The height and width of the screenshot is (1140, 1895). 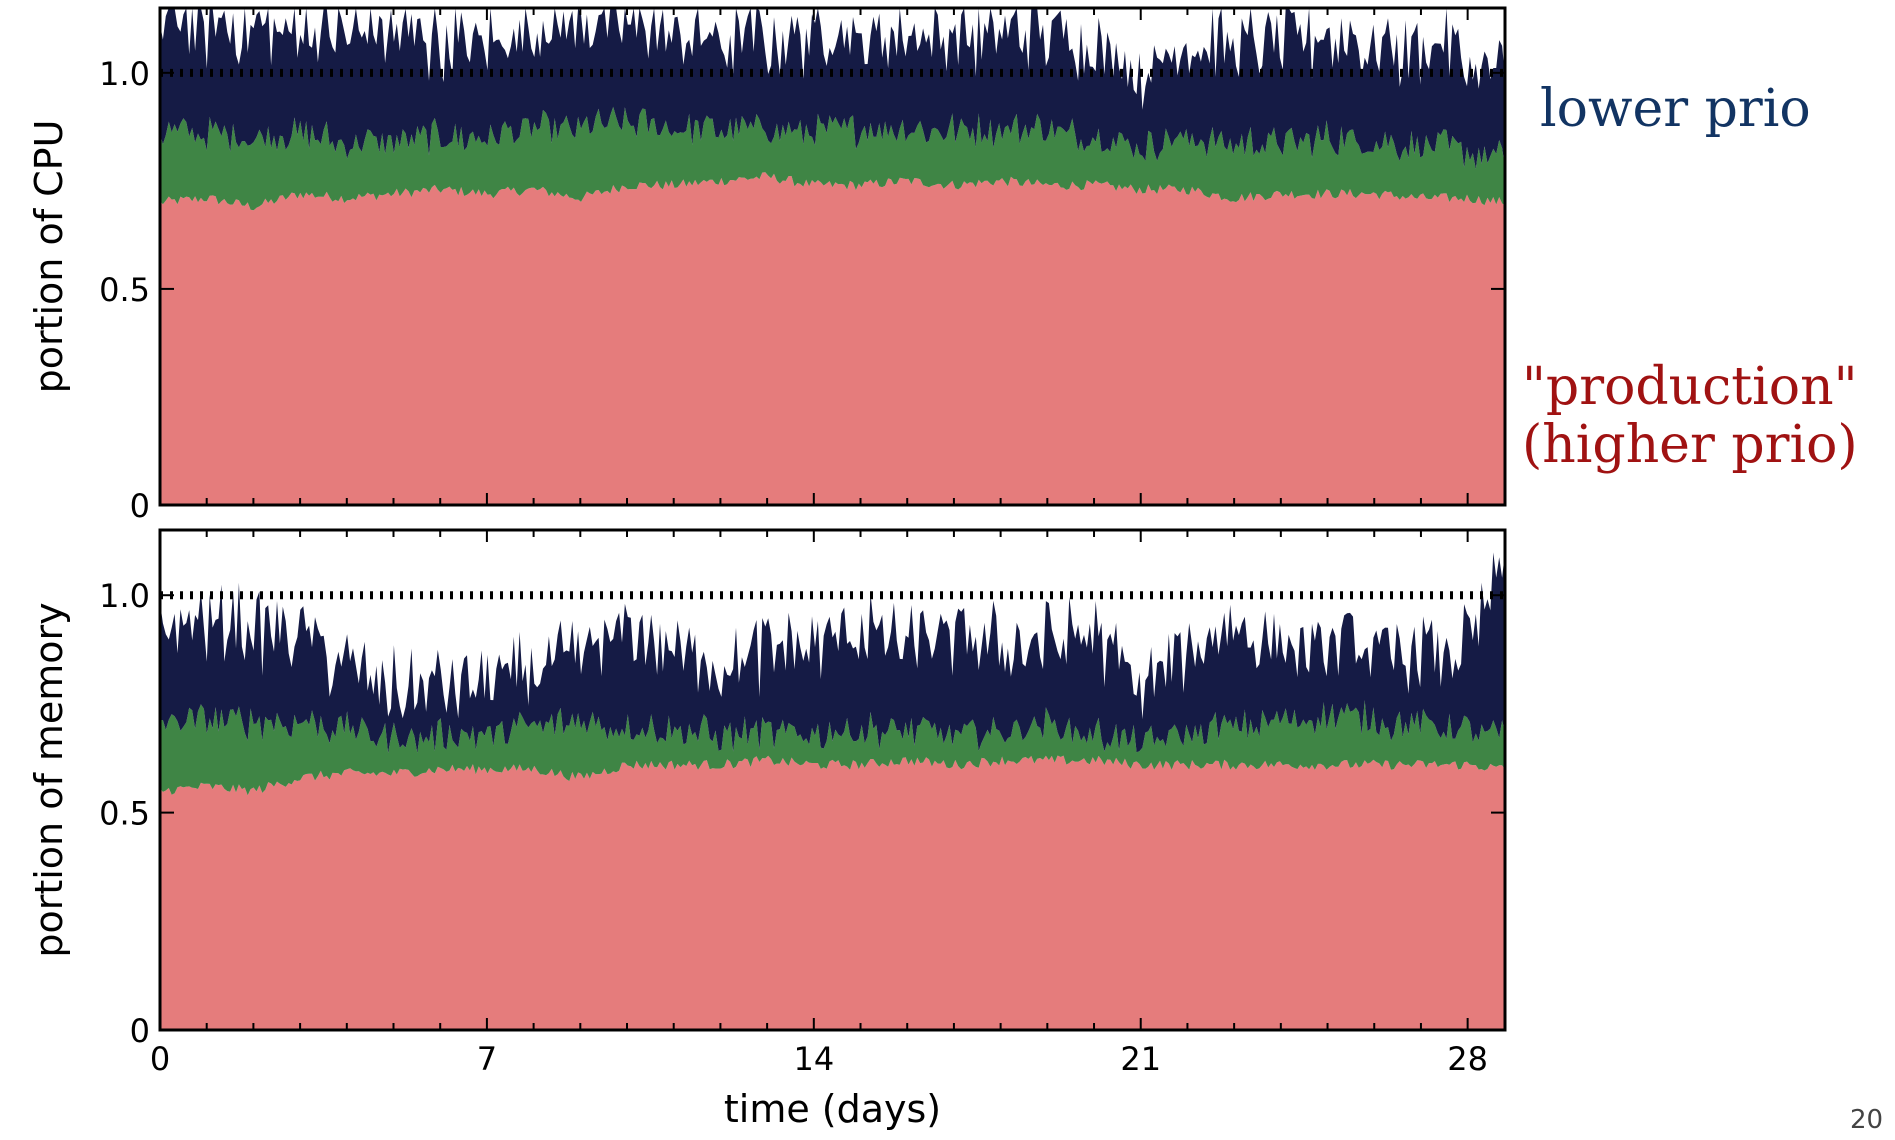 I want to click on production-annotation-line2: (higher prio), so click(x=1690, y=445).